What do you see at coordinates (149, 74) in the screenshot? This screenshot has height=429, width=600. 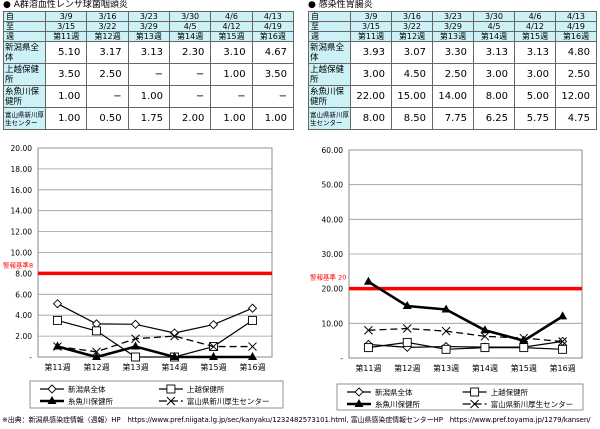 I see `table-row: 上越保健所 3.50 2.50− −1.00 3.50` at bounding box center [149, 74].